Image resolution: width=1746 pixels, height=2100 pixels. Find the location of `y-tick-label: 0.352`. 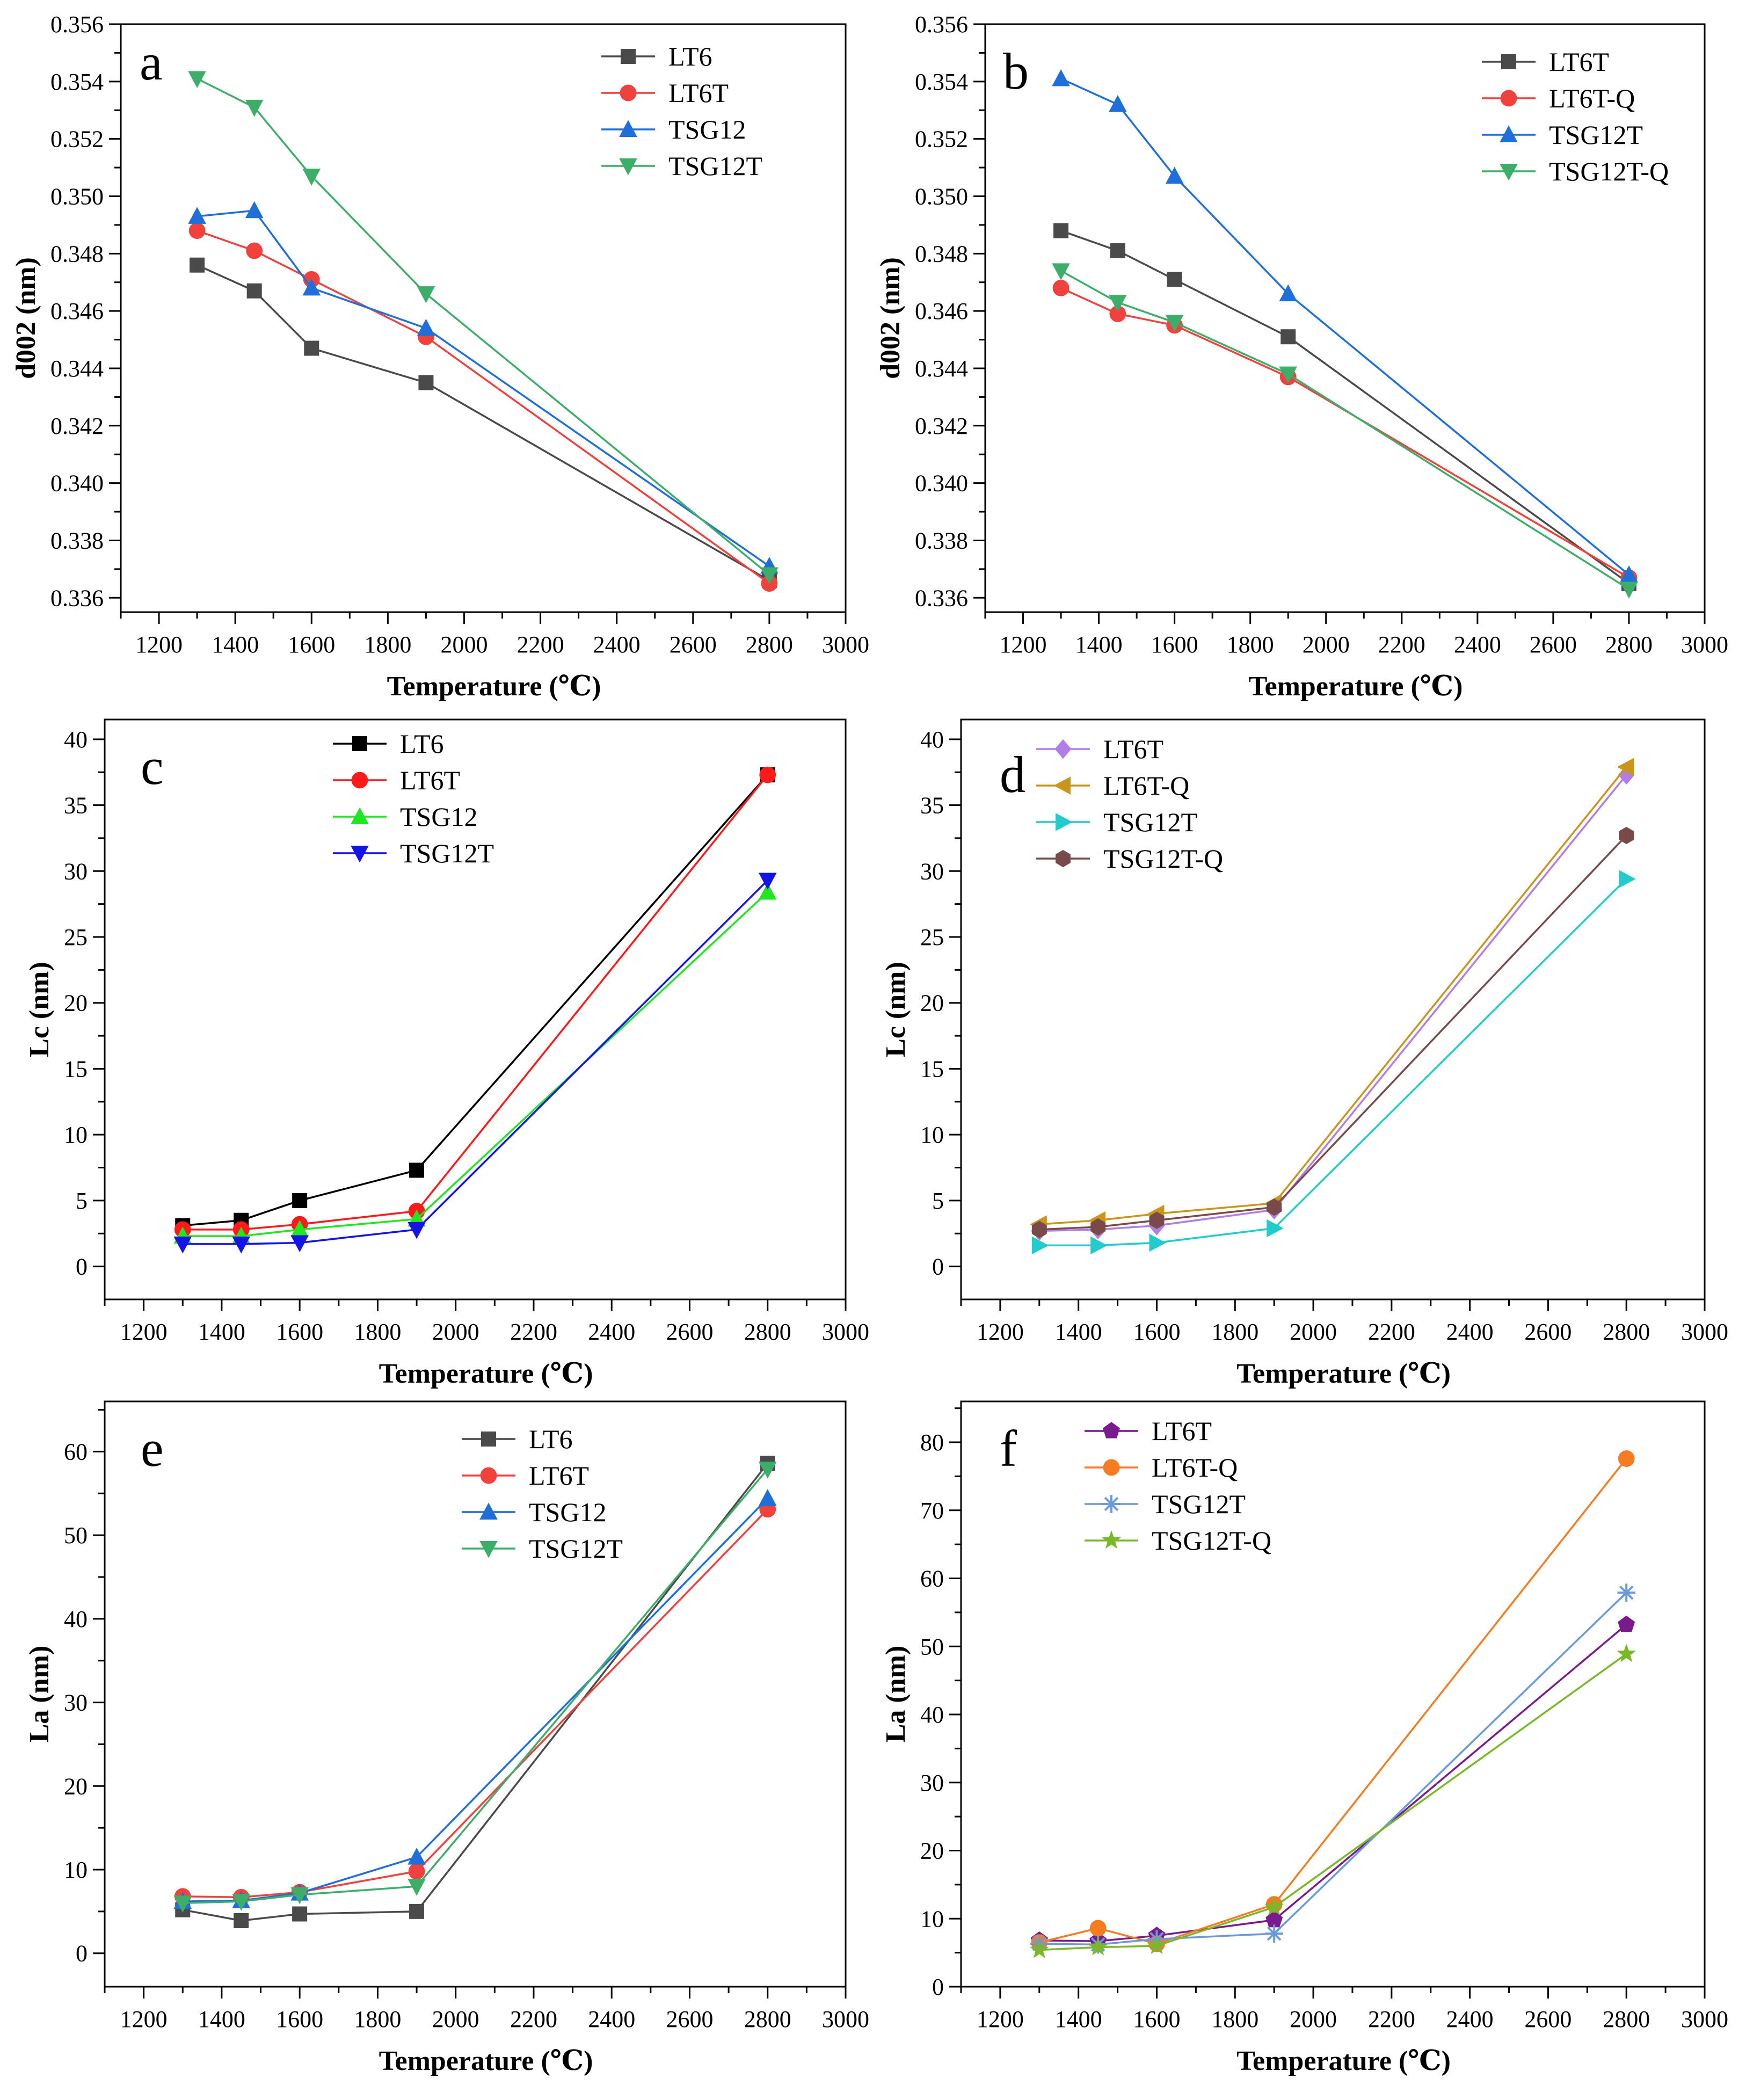

y-tick-label: 0.352 is located at coordinates (942, 139).